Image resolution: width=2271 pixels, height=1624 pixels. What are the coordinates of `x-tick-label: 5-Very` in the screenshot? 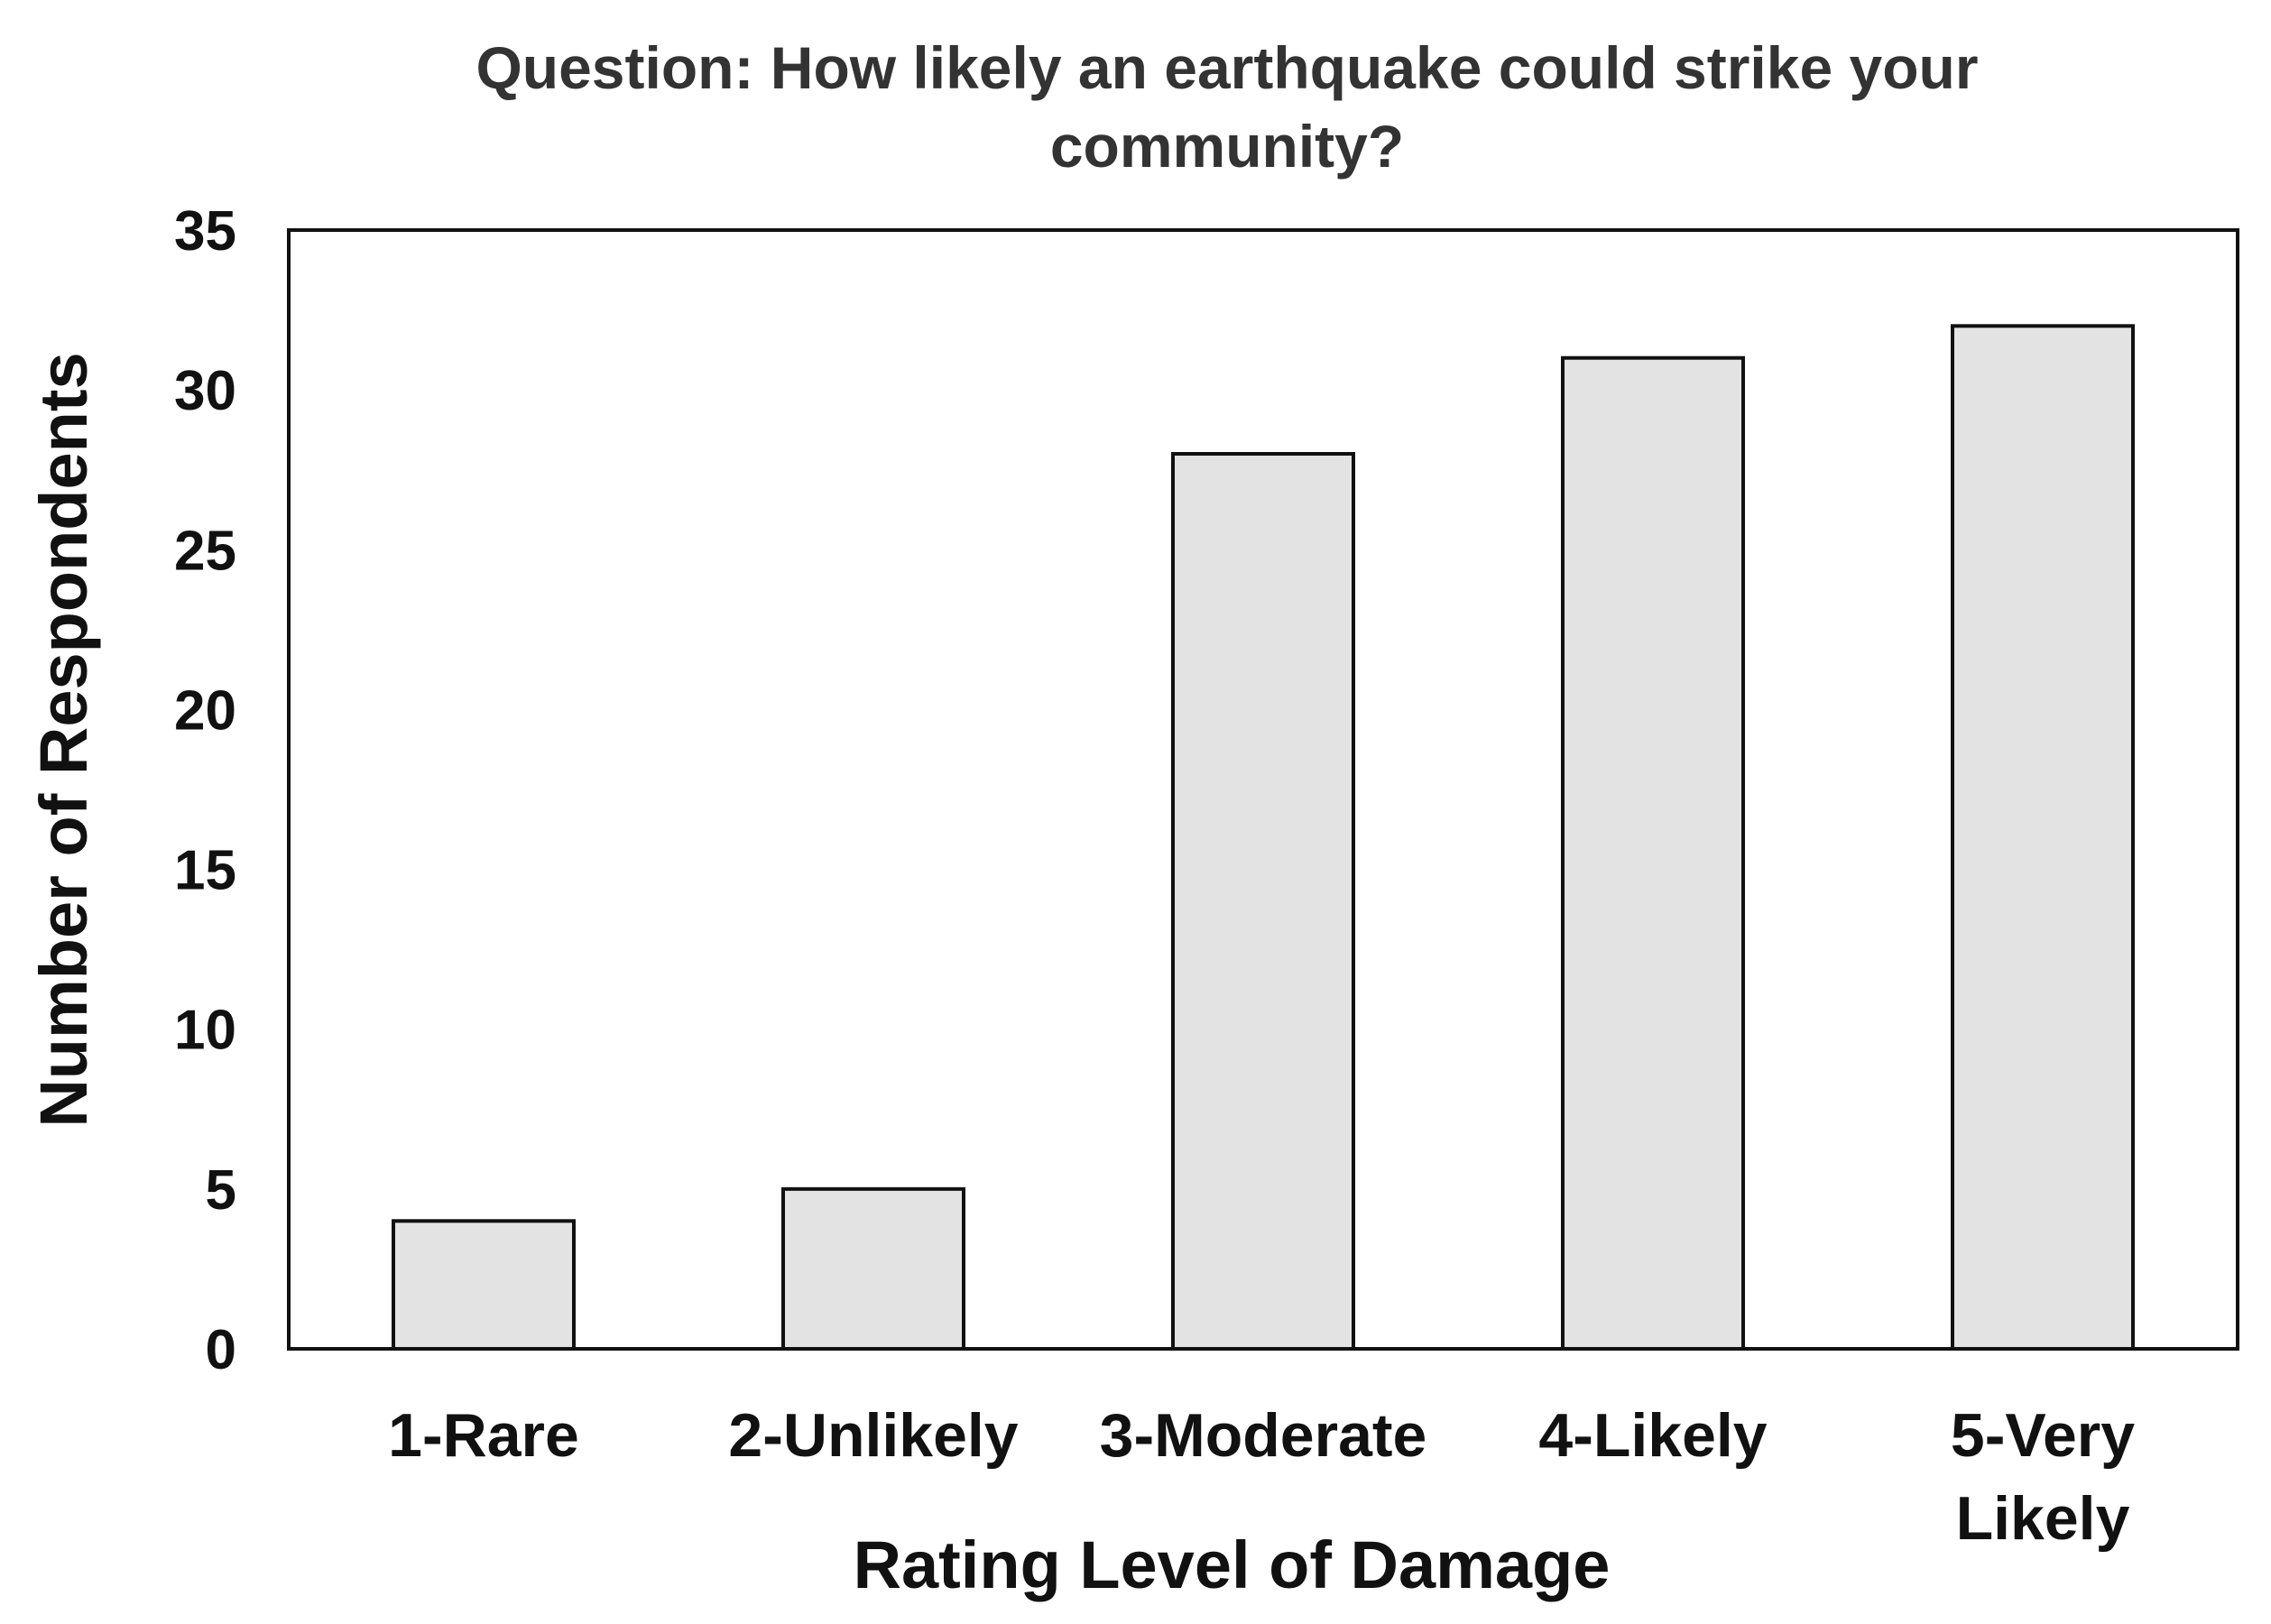 It's located at (2043, 1436).